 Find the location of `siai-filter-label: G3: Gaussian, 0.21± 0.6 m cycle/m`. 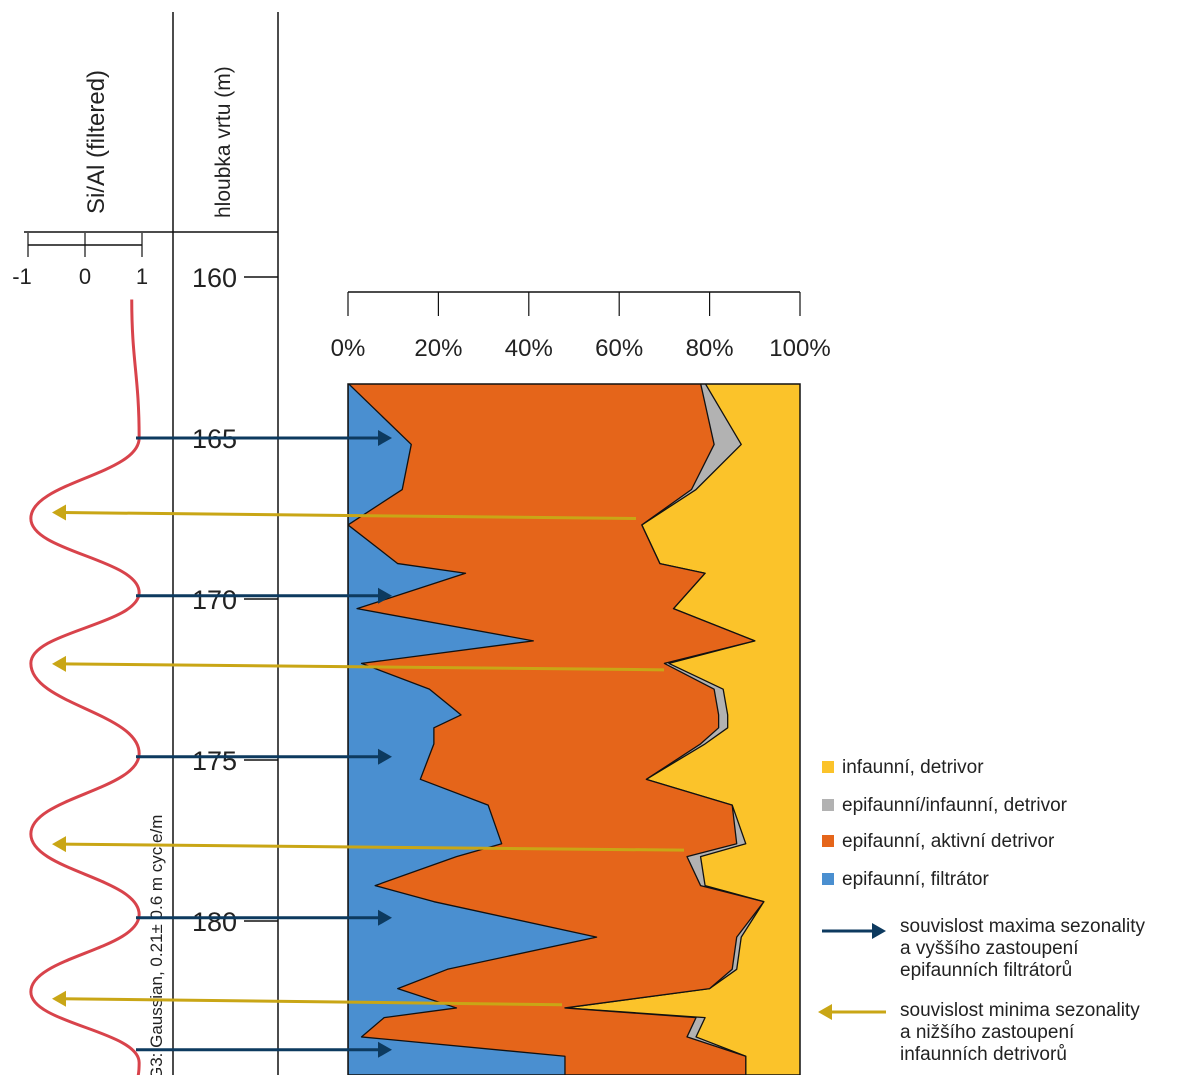

siai-filter-label: G3: Gaussian, 0.21± 0.6 m cycle/m is located at coordinates (156, 945).